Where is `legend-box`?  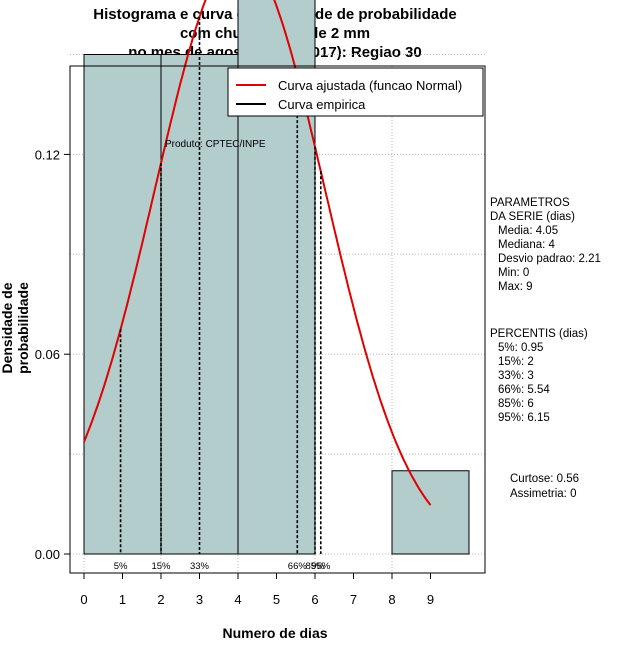 legend-box is located at coordinates (355, 92).